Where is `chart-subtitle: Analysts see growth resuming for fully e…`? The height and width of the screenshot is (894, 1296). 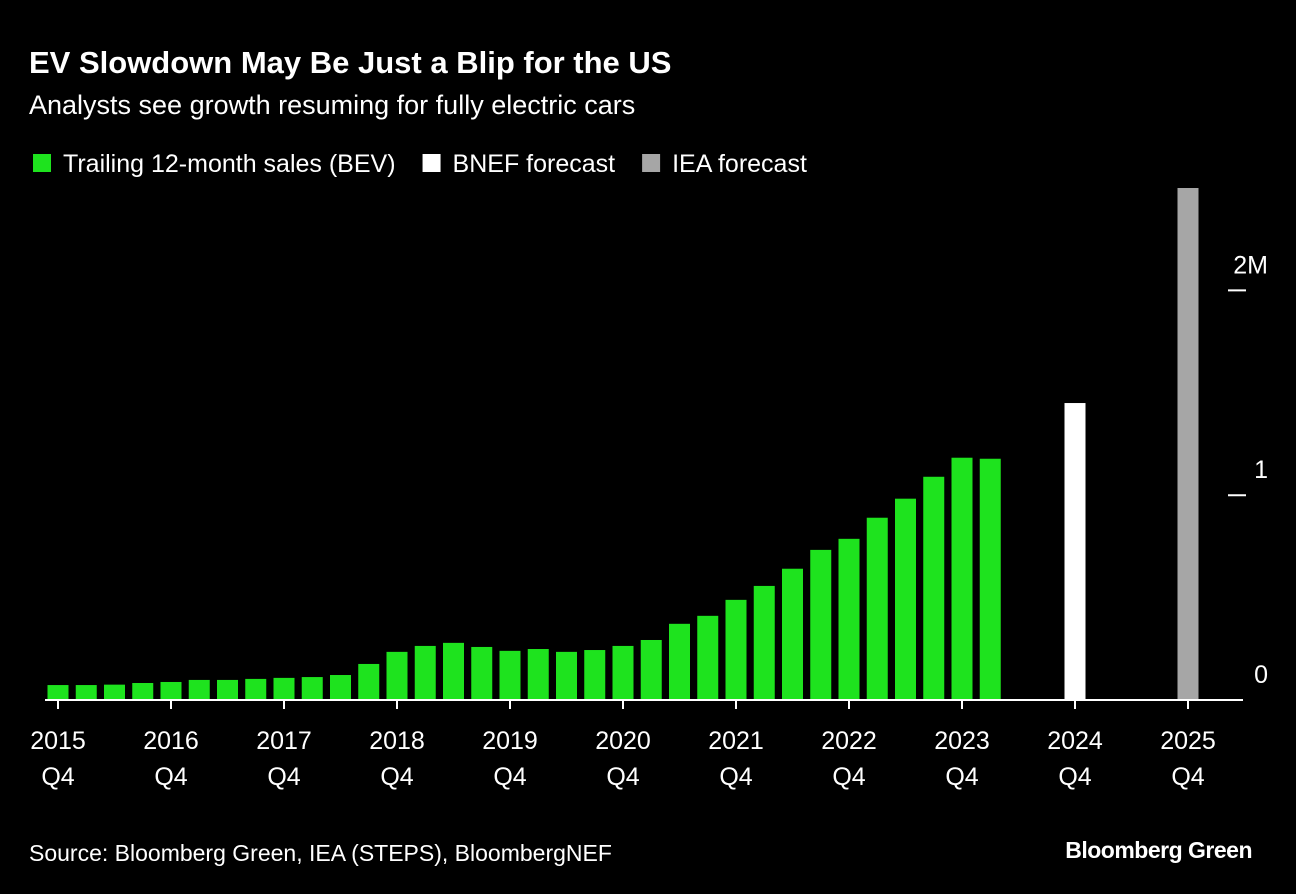
chart-subtitle: Analysts see growth resuming for fully e… is located at coordinates (332, 105).